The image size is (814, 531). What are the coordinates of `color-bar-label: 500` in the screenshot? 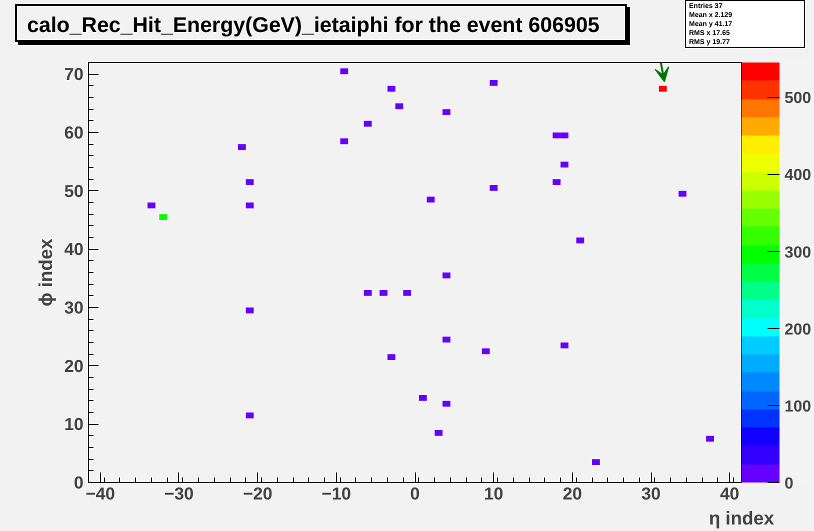 It's located at (798, 99).